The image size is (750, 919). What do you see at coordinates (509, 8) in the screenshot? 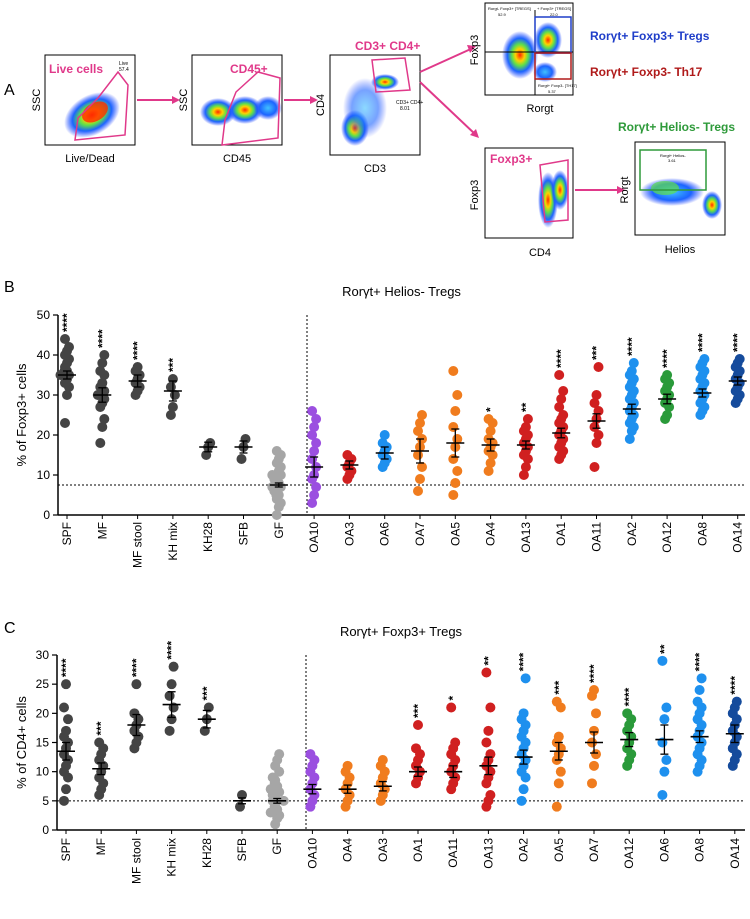
I see `q1-label: Rorgt- Foxp3+ [TREGS]` at bounding box center [509, 8].